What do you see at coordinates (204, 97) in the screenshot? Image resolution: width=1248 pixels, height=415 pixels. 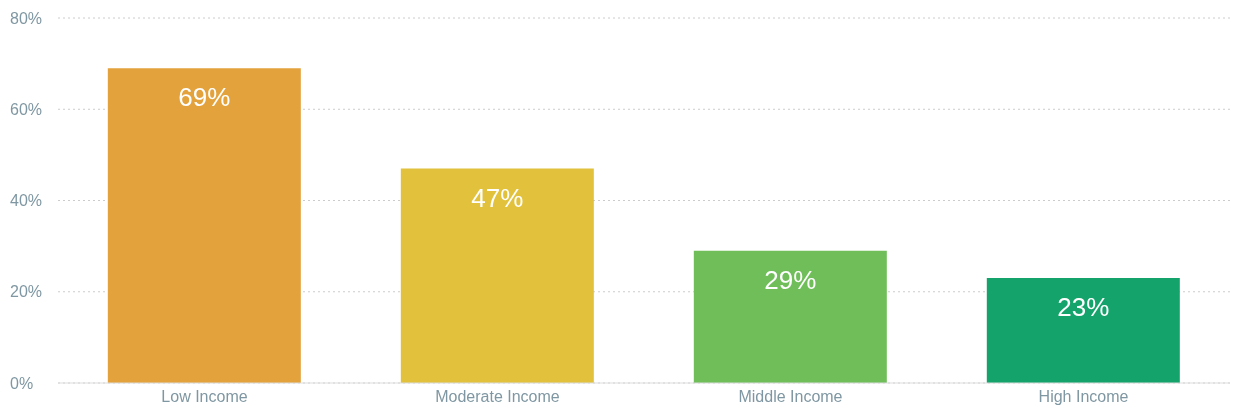 I see `data-label: 69%` at bounding box center [204, 97].